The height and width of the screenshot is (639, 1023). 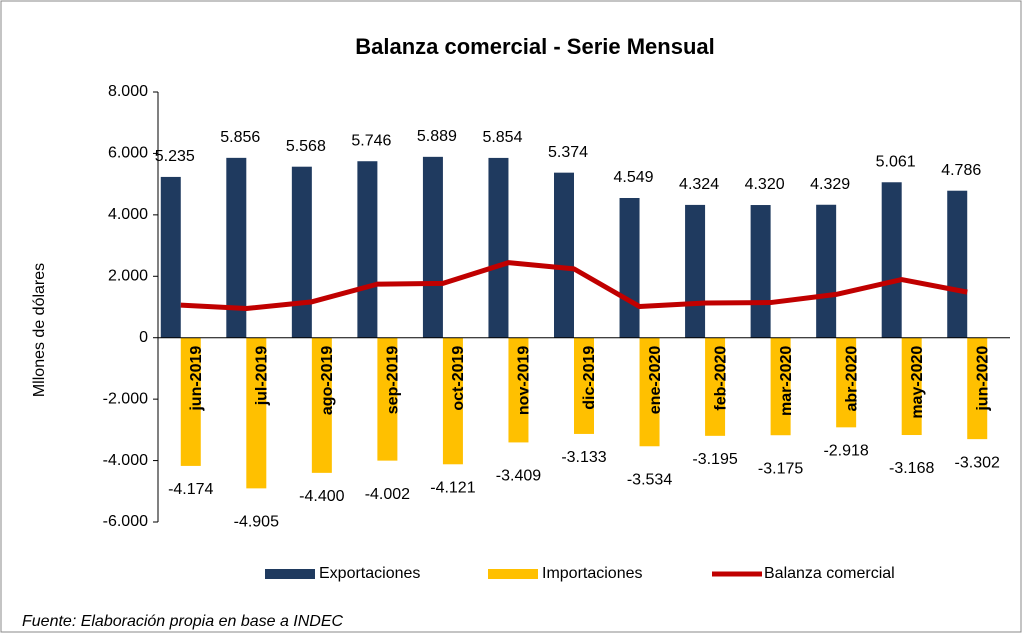 What do you see at coordinates (240, 137) in the screenshot?
I see `data-label: 5.856` at bounding box center [240, 137].